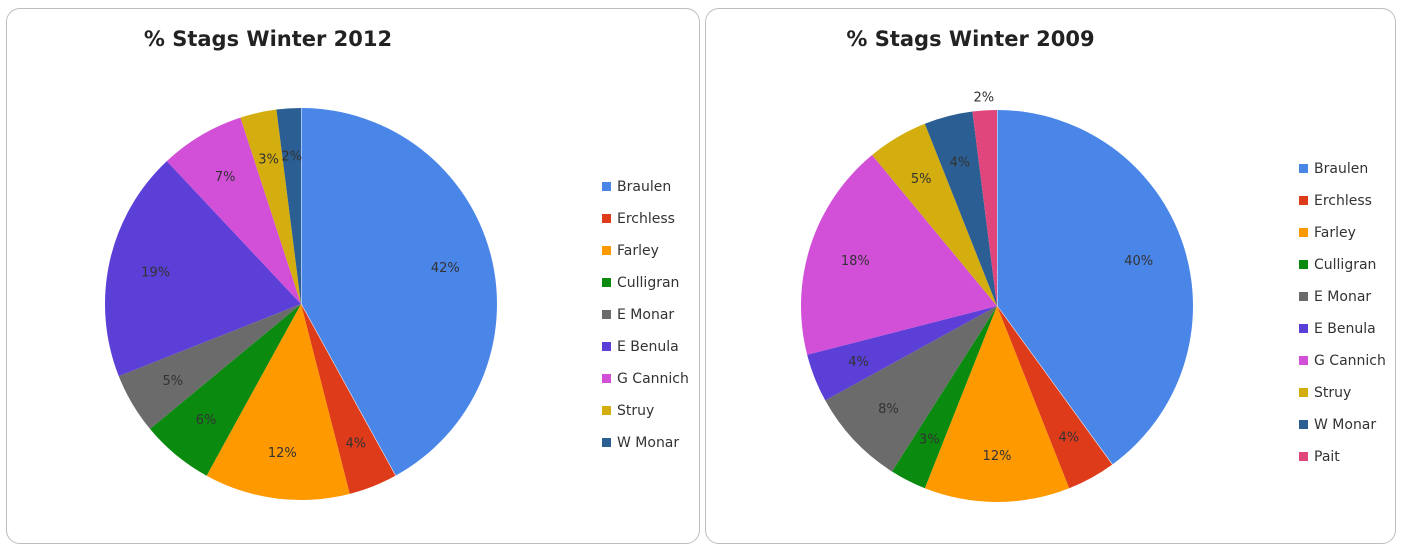 The image size is (1402, 547). Describe the element at coordinates (855, 261) in the screenshot. I see `data-label-g-cannich: 18%` at that location.